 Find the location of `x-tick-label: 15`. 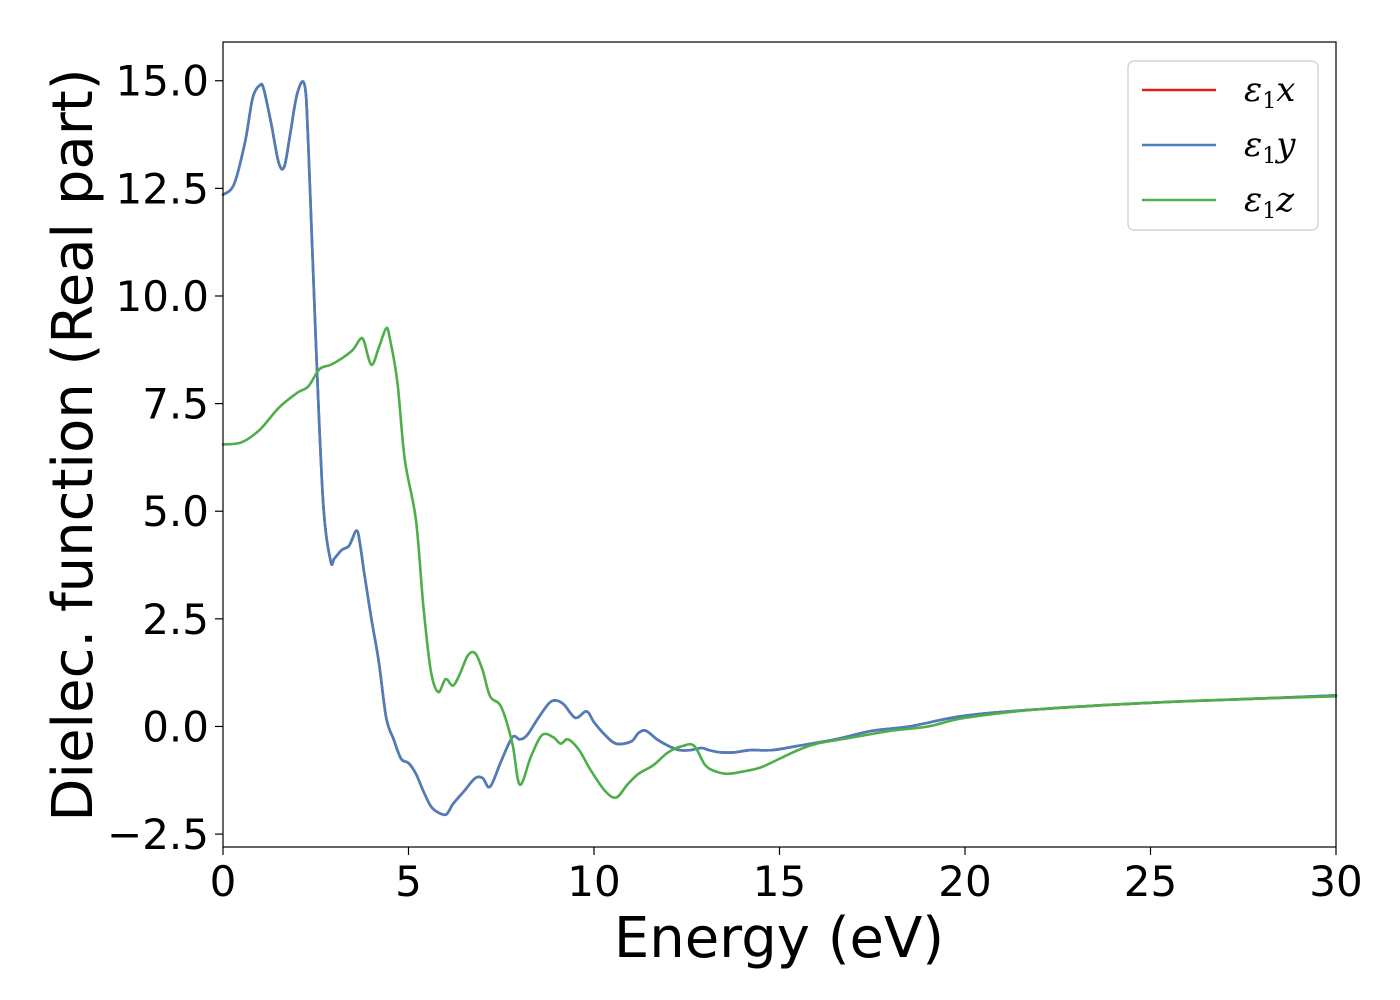

x-tick-label: 15 is located at coordinates (779, 881).